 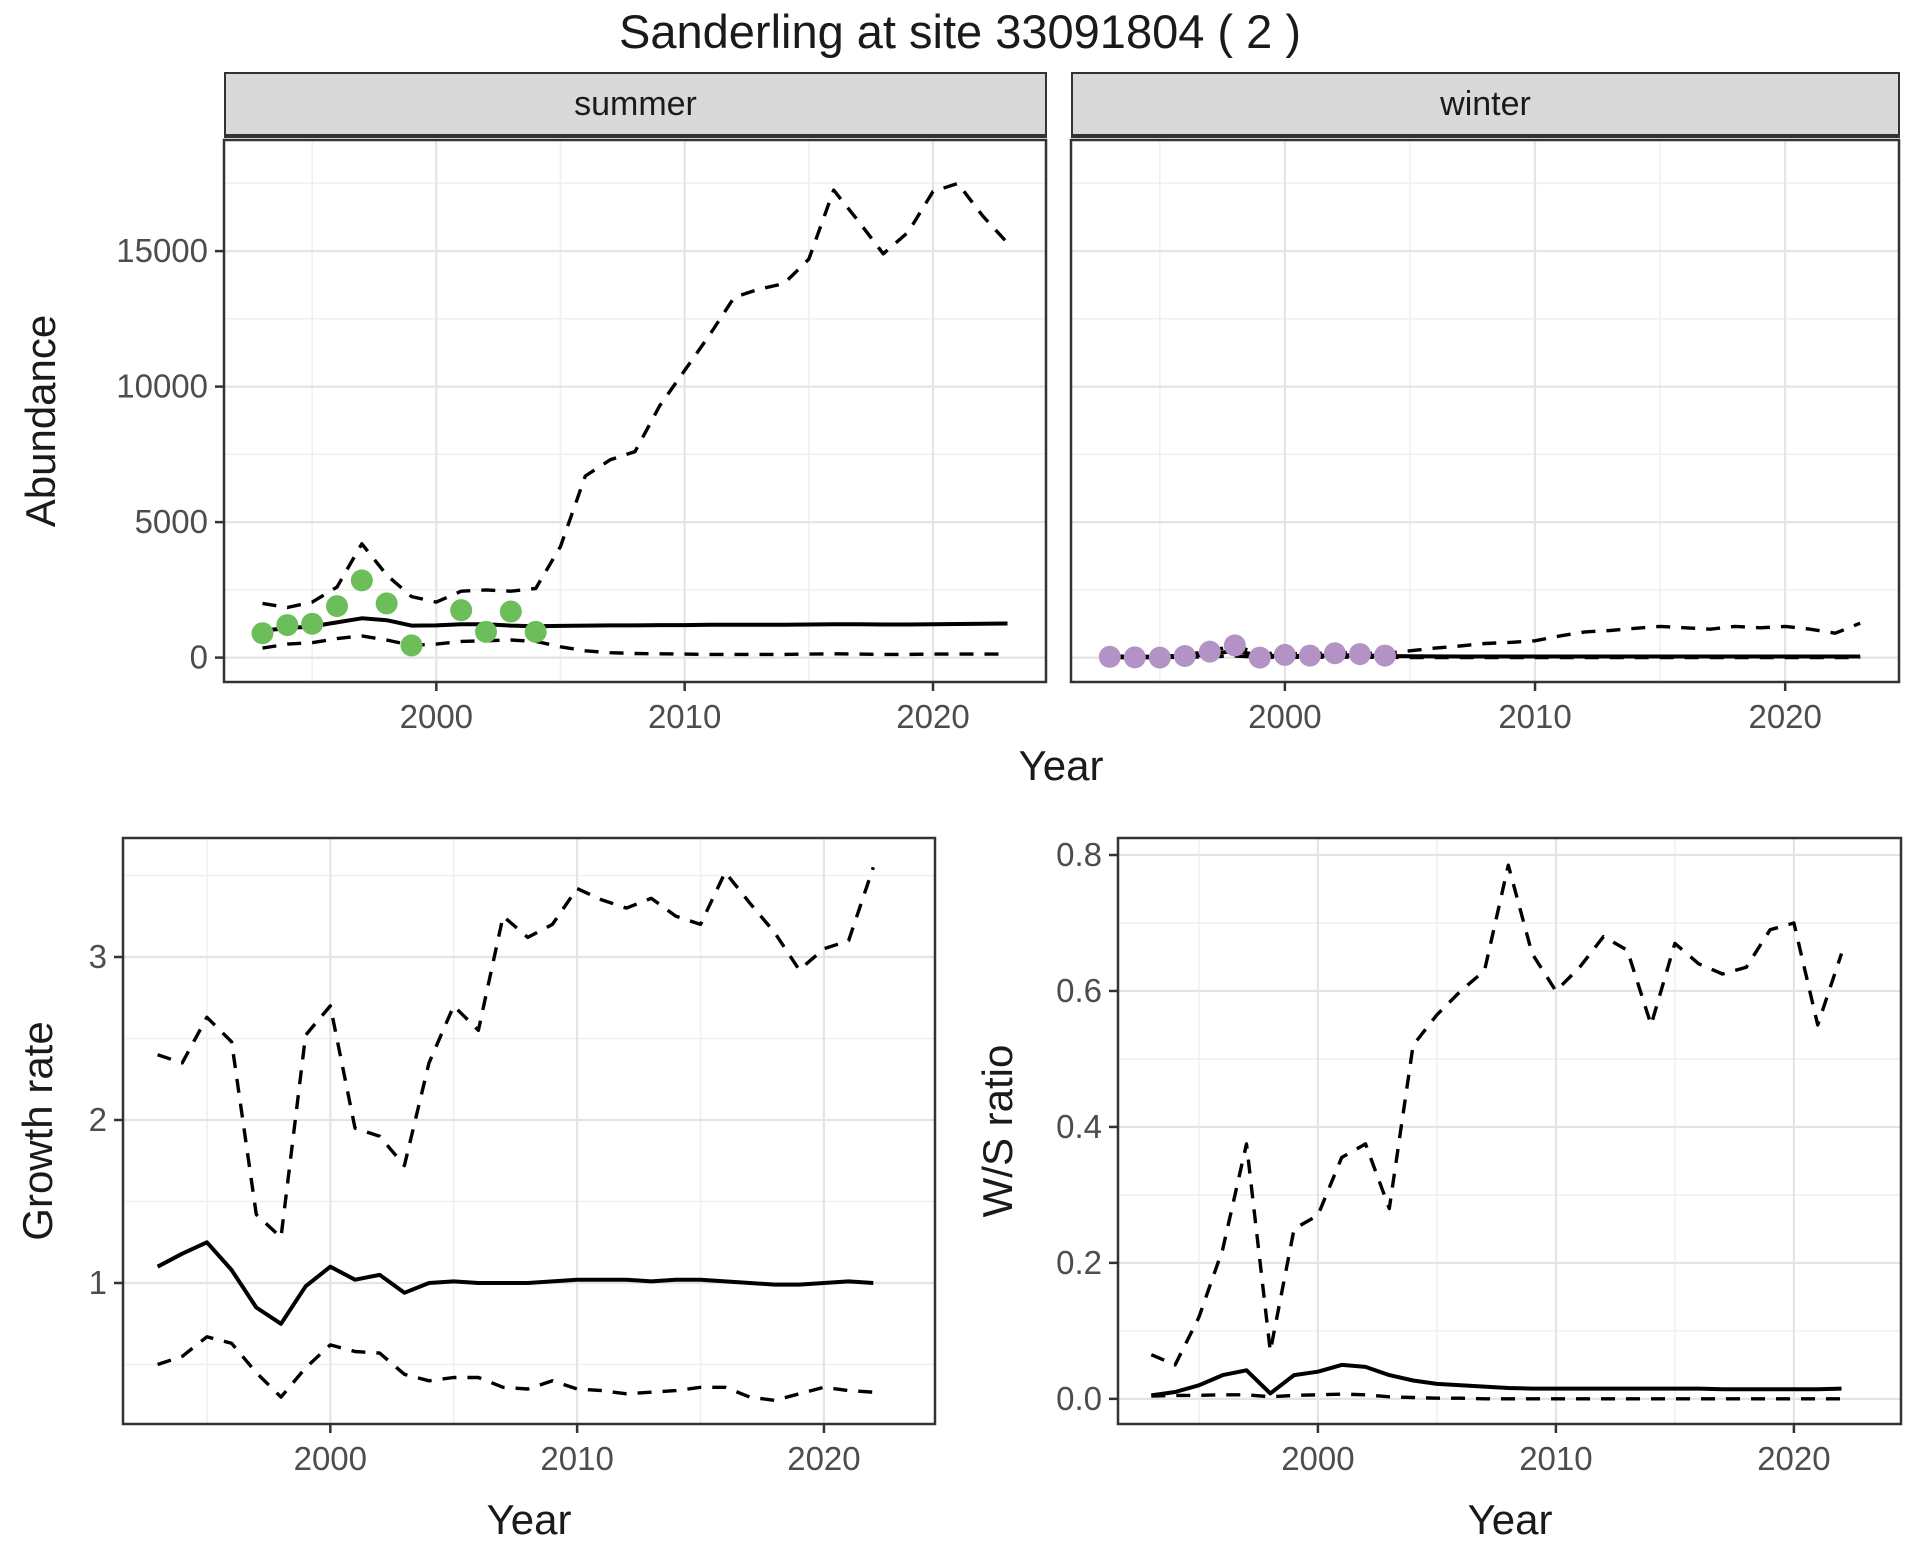 What do you see at coordinates (529, 1519) in the screenshot?
I see `x-axis-title-year-growth: Year` at bounding box center [529, 1519].